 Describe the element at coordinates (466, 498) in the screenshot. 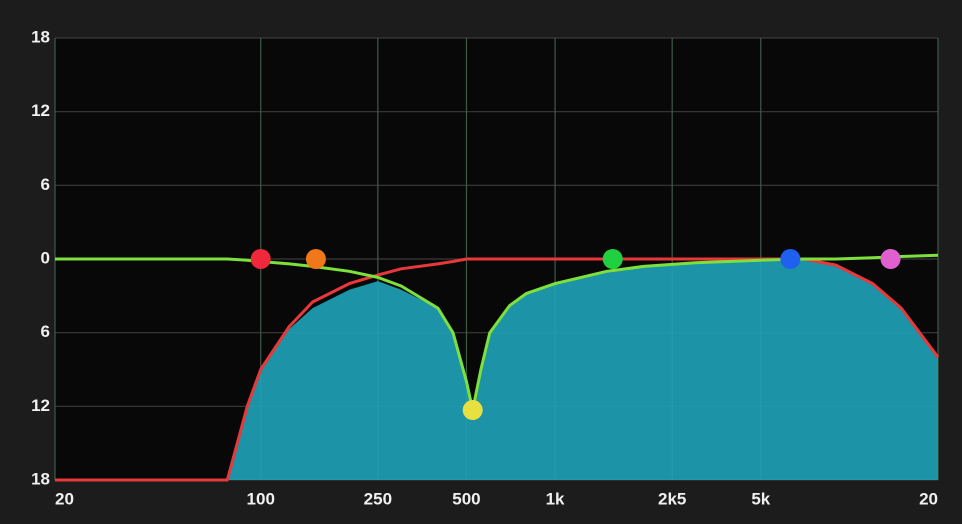

I see `x-tick-label: 500` at that location.